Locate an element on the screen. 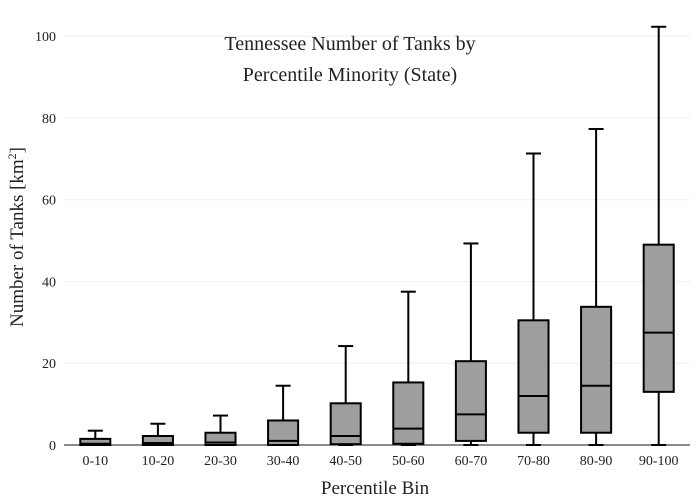 The height and width of the screenshot is (500, 700). x-tick-label: 90-100 is located at coordinates (659, 461).